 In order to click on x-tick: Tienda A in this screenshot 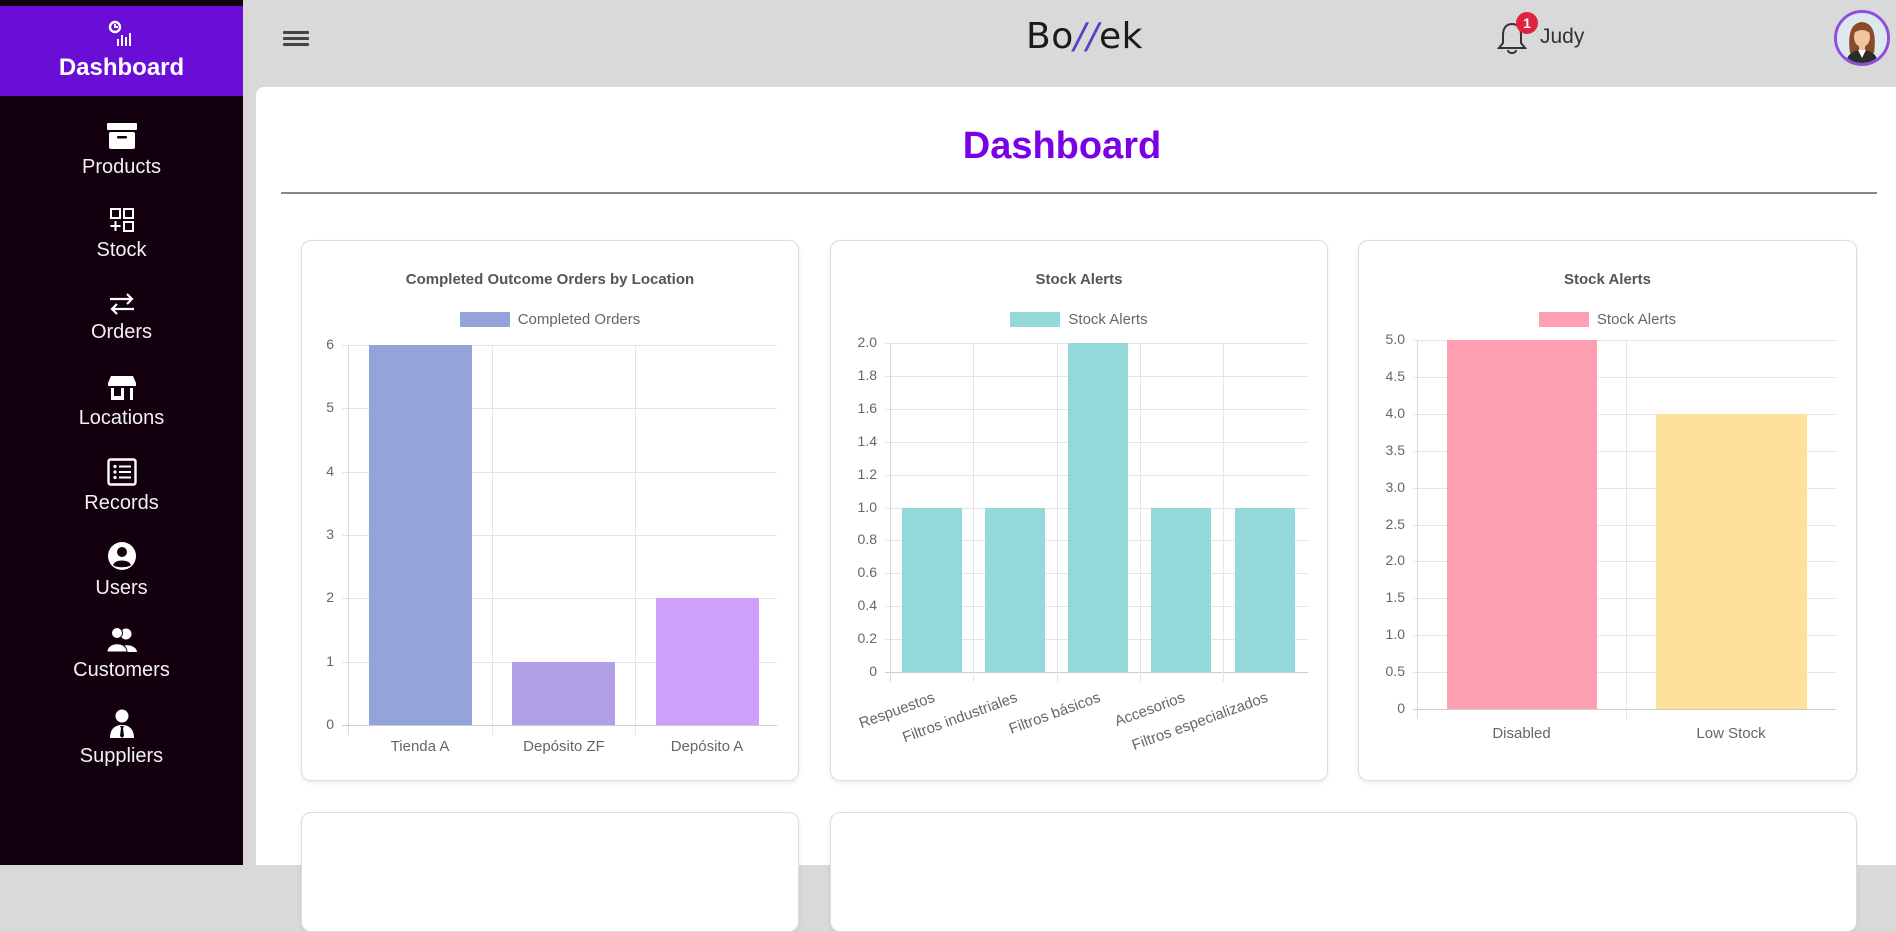, I will do `click(420, 746)`.